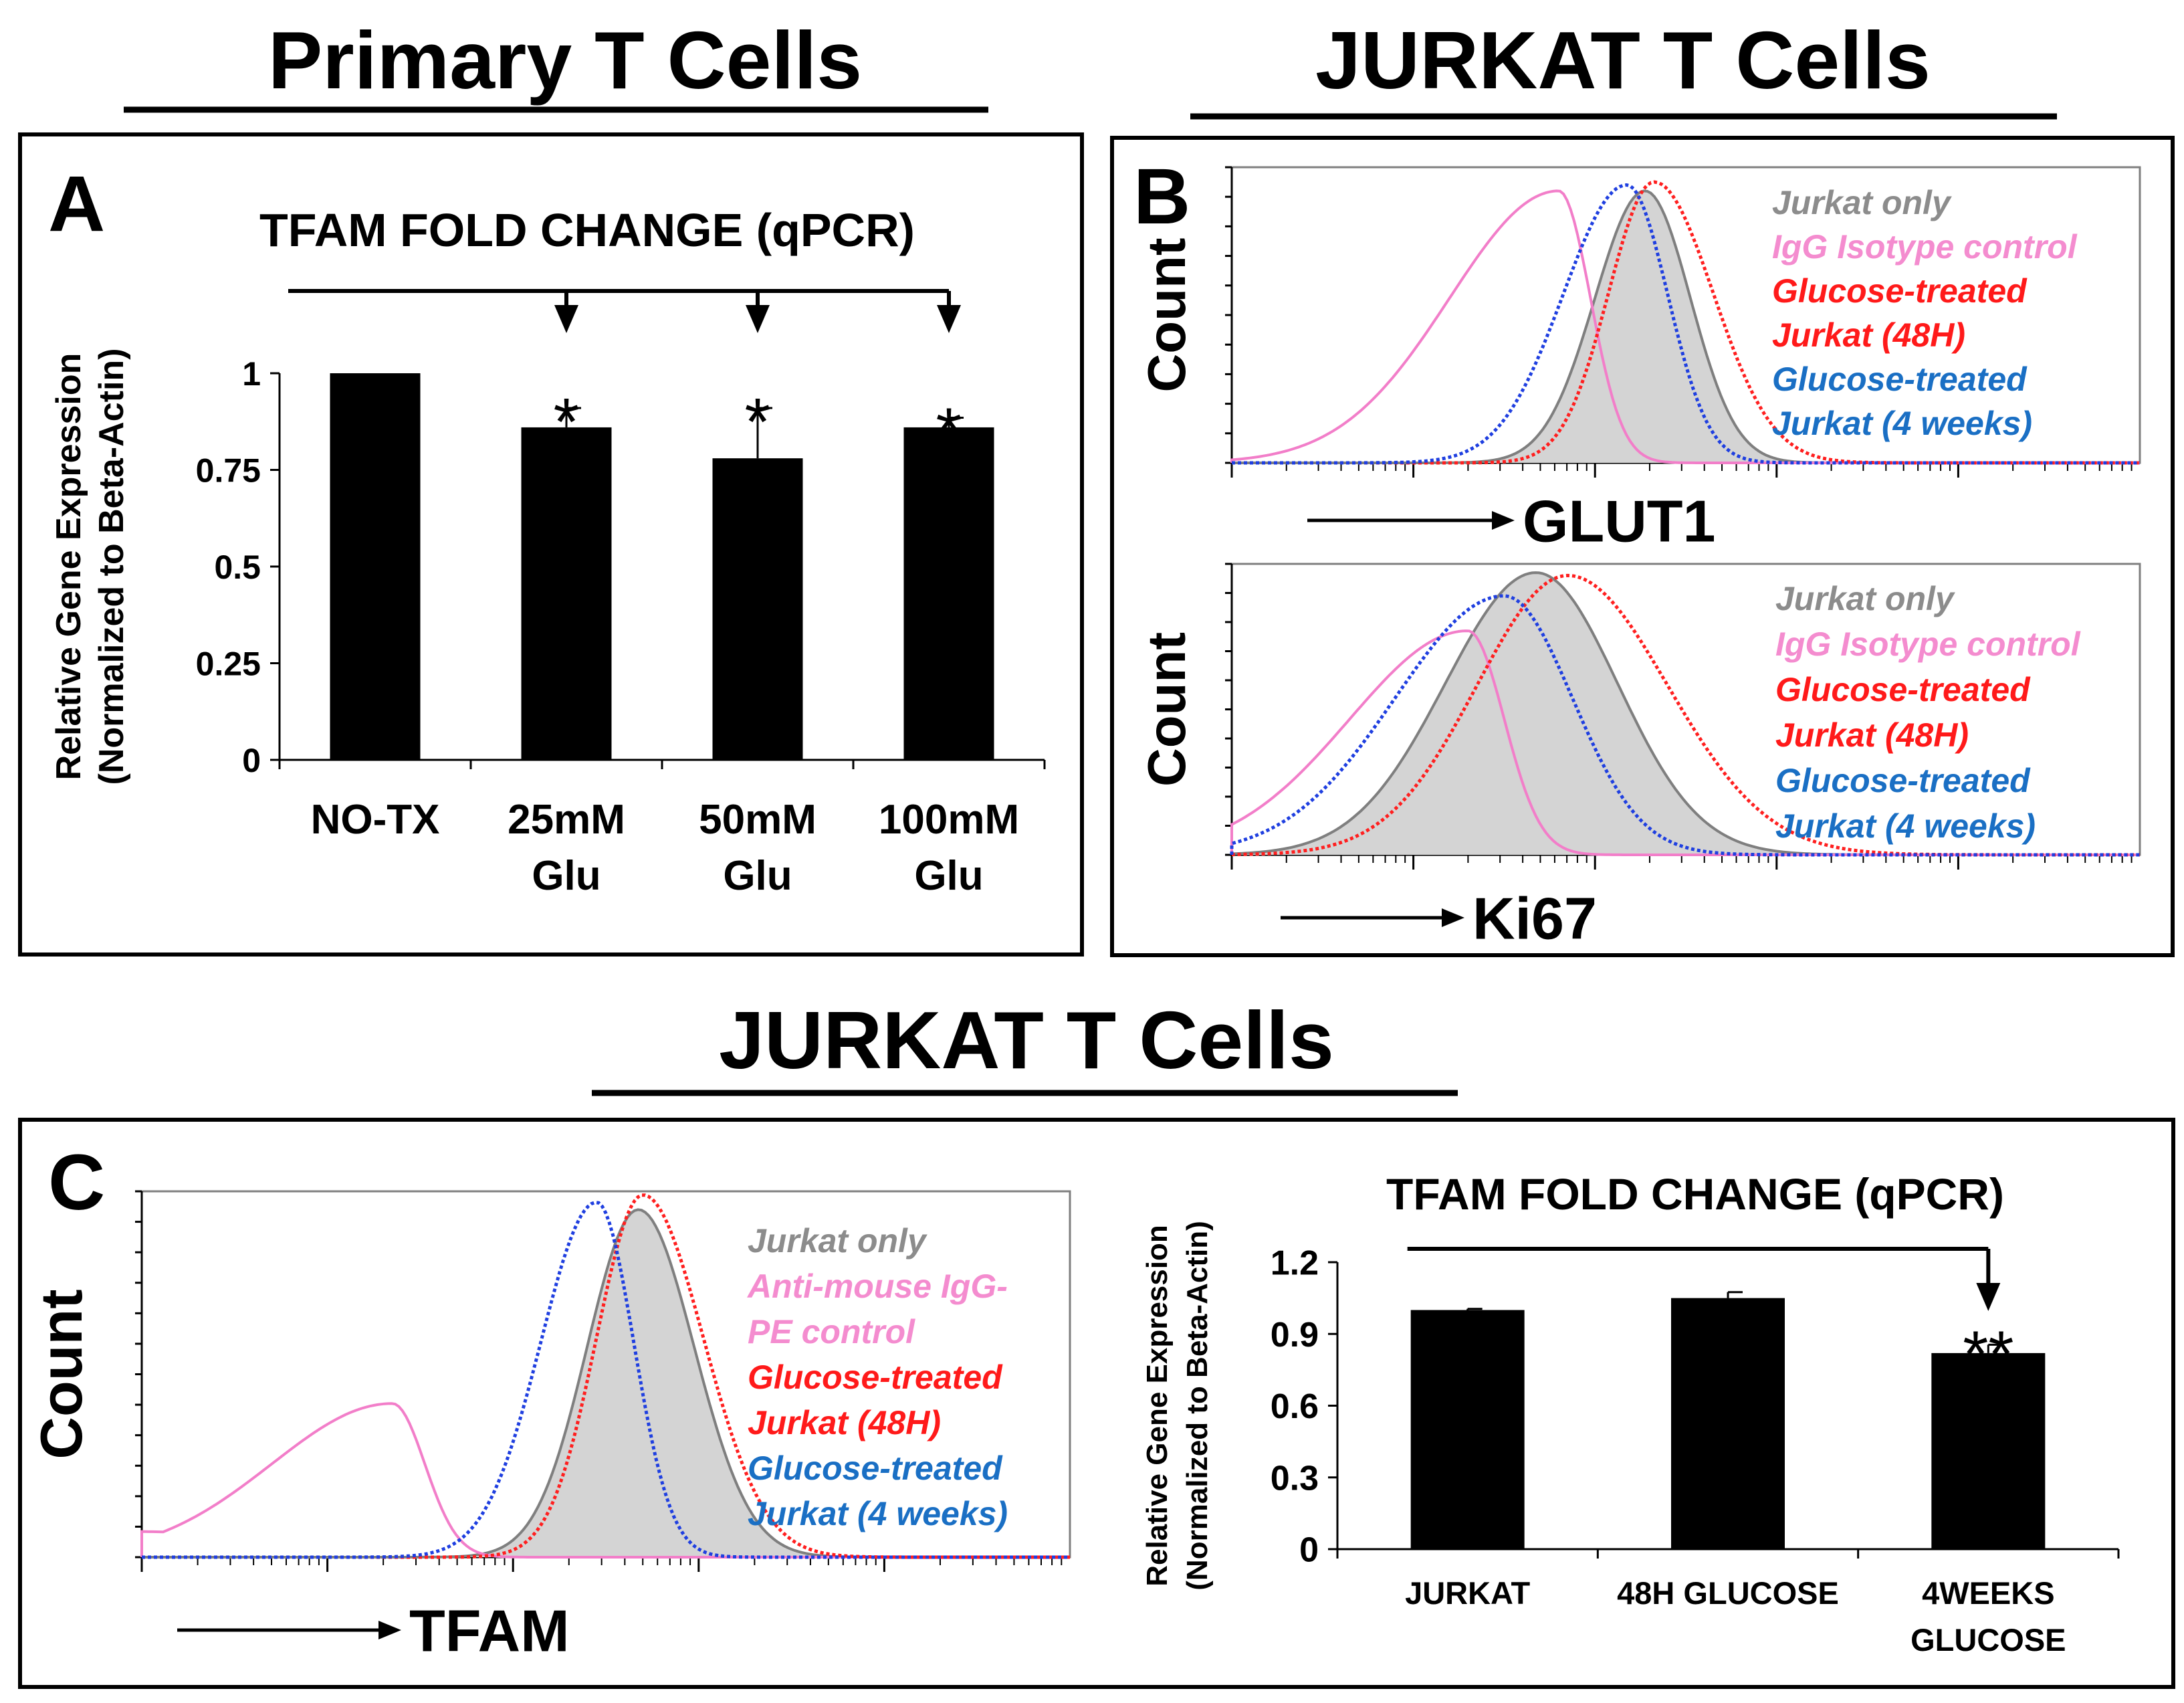  What do you see at coordinates (1162, 197) in the screenshot?
I see `panel-label-b: B` at bounding box center [1162, 197].